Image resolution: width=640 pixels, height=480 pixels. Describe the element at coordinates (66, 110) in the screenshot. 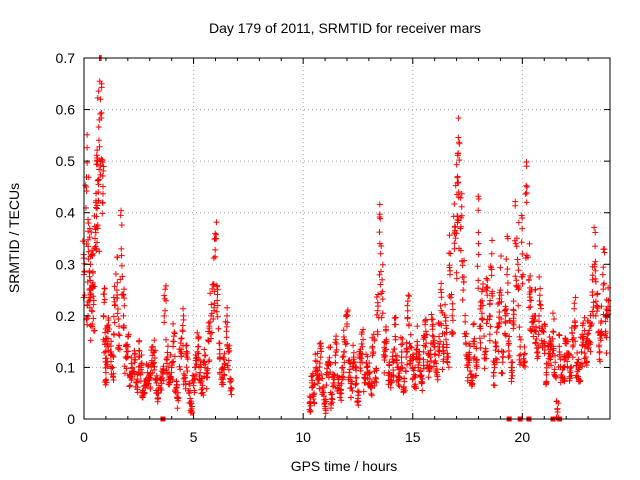

I see `y-tick-label: 0.6` at that location.